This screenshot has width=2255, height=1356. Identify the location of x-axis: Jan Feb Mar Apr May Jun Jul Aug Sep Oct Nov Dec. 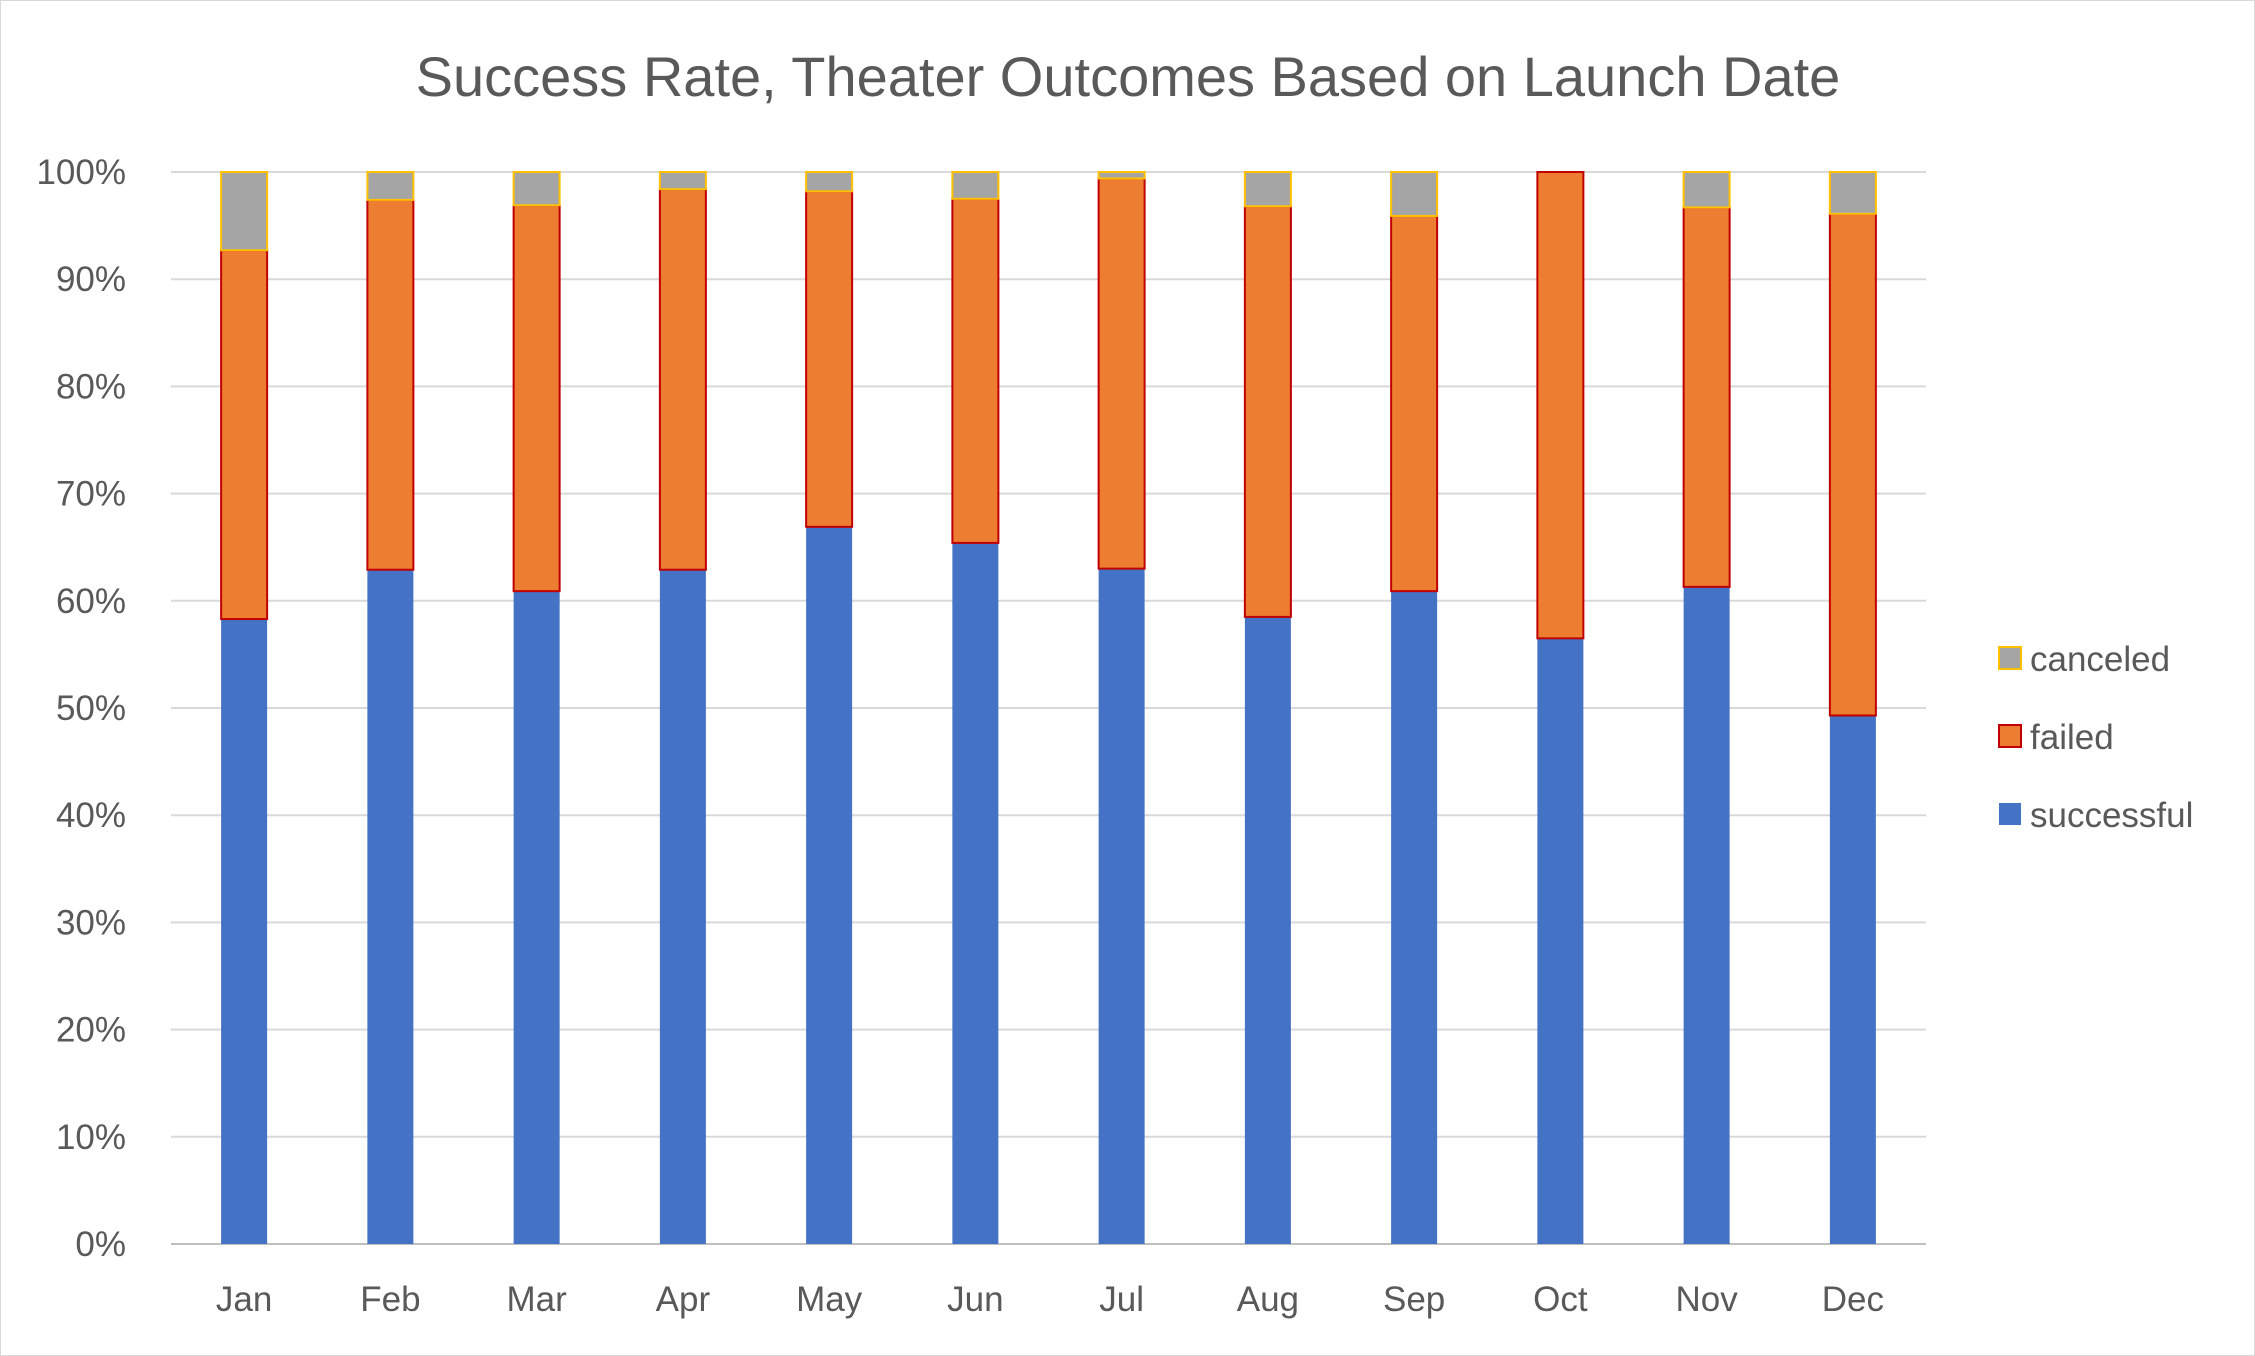
(1050, 1299).